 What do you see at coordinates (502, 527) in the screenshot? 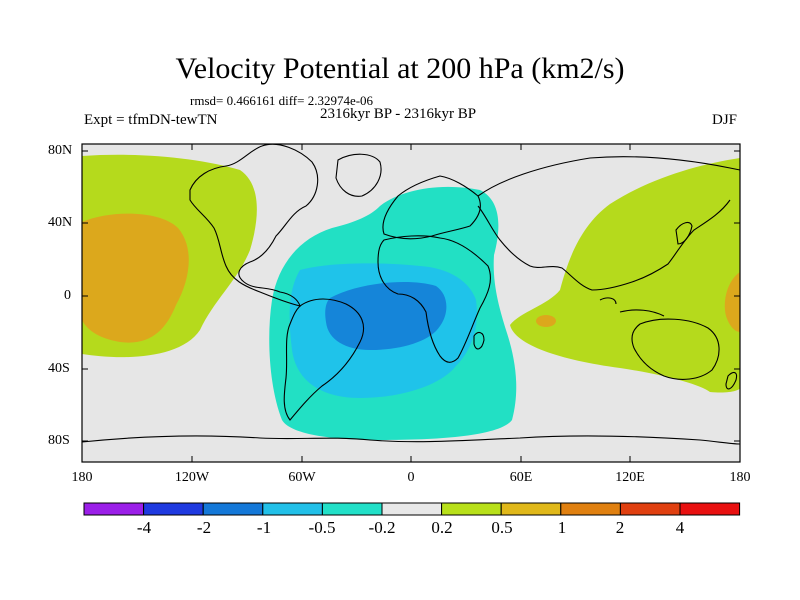
I see `colorbar-label: 0.5` at bounding box center [502, 527].